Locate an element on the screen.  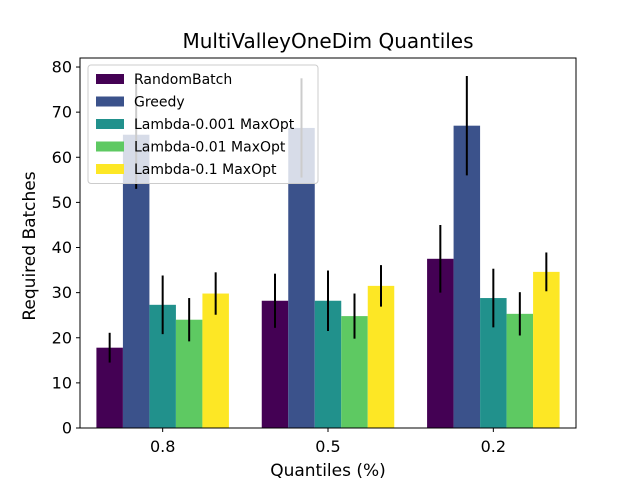
legend-entry: Lambda-0.1 MaxOpt is located at coordinates (205, 170).